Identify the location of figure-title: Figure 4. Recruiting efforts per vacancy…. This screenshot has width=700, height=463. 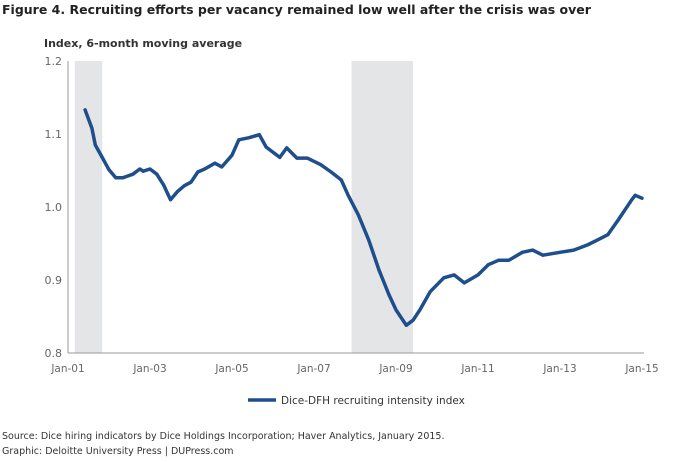
(296, 9).